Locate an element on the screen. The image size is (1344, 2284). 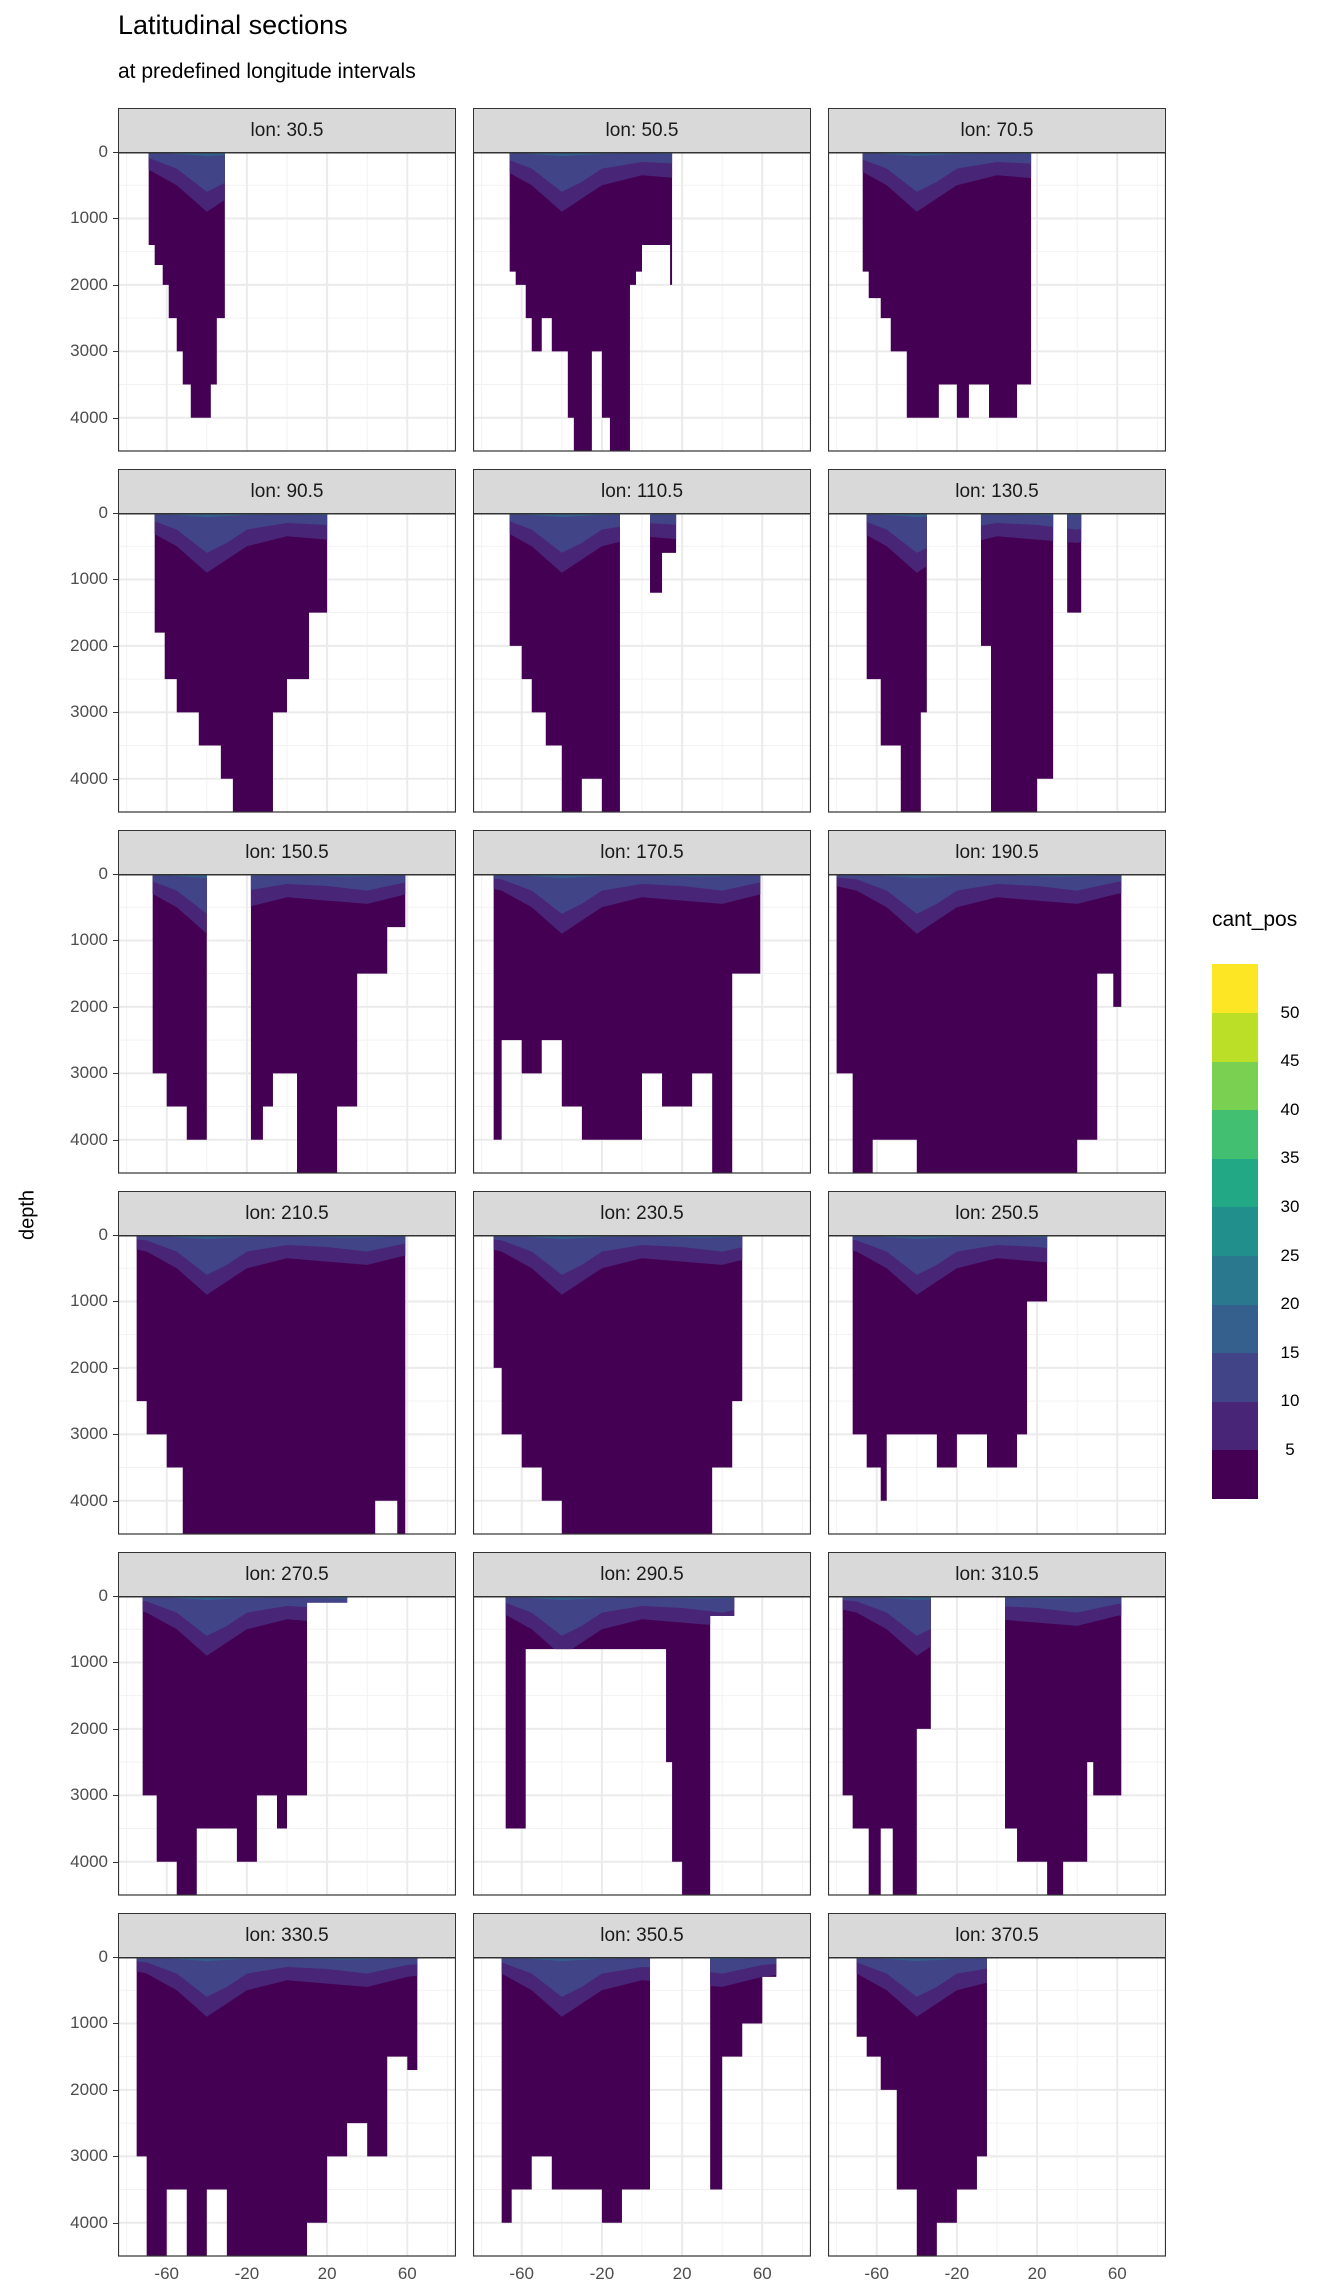
legend-label: 5 is located at coordinates (1290, 1449).